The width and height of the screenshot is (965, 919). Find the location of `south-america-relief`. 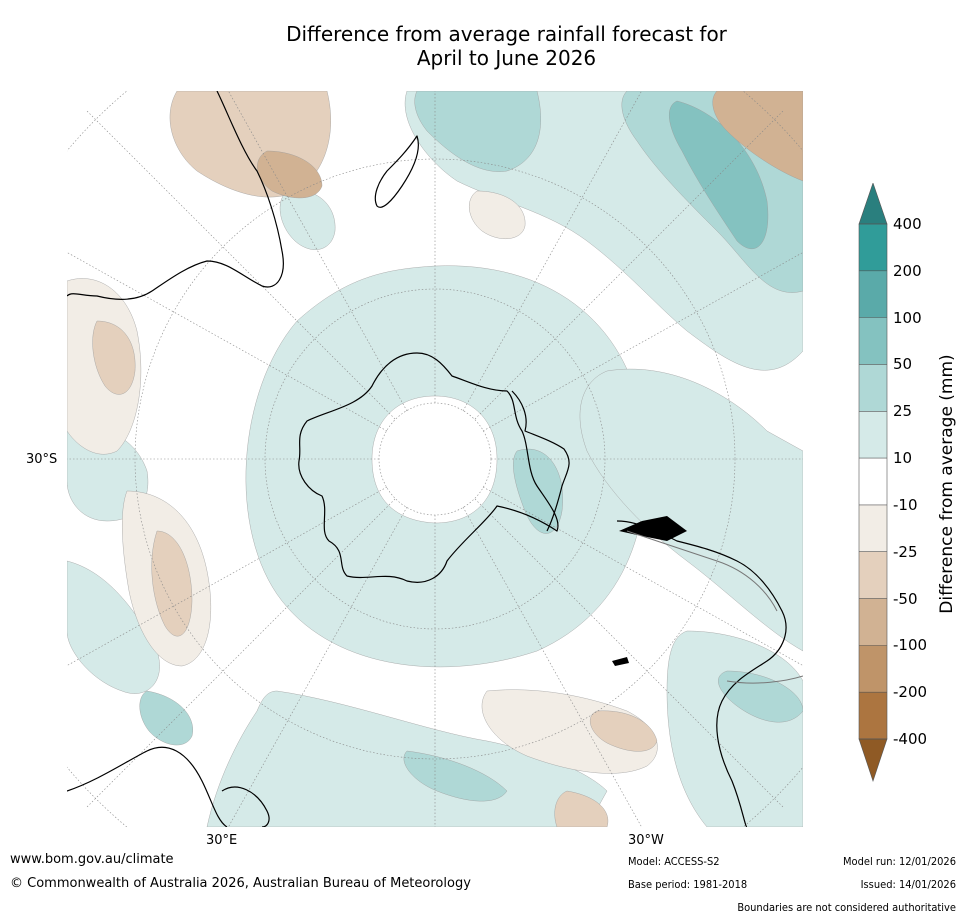

south-america-relief is located at coordinates (714, 607).